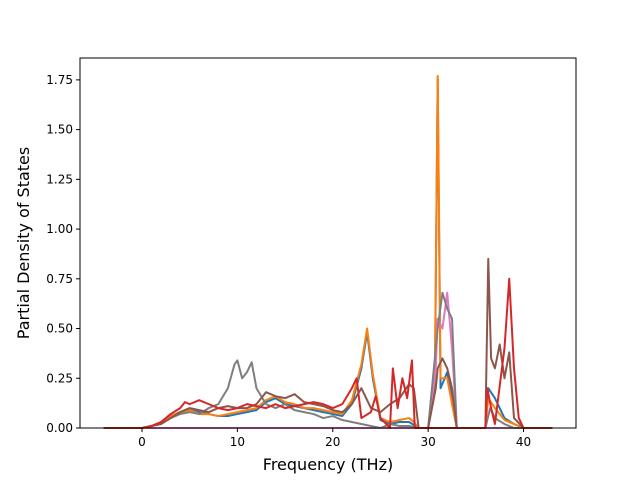 The image size is (640, 480). I want to click on y-tick-label-1: 0.25, so click(59, 378).